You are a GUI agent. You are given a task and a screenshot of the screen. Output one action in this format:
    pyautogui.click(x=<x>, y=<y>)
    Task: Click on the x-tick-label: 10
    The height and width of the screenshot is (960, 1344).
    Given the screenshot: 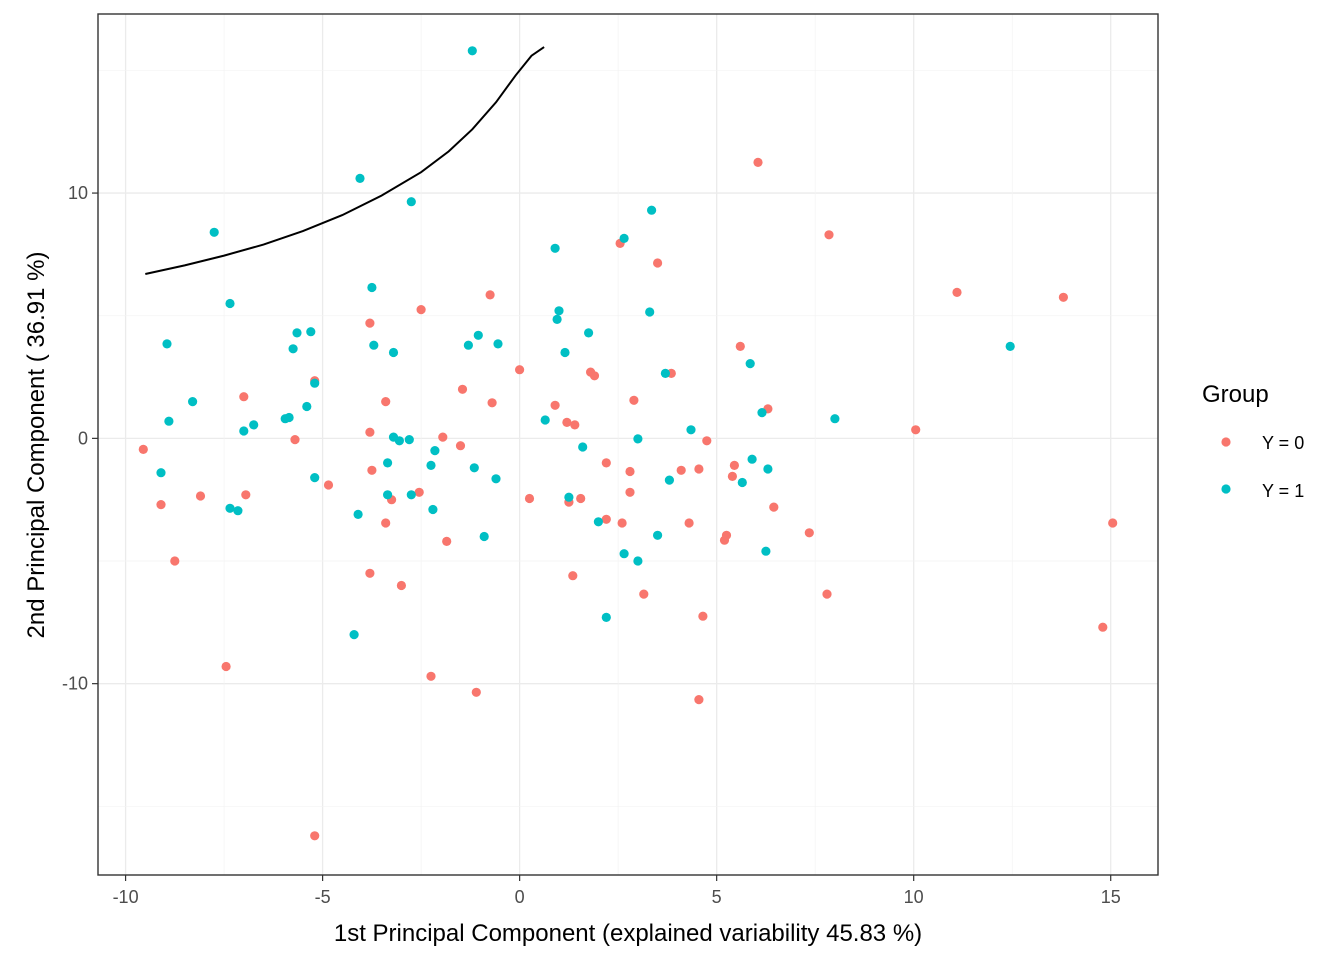 What is the action you would take?
    pyautogui.click(x=914, y=897)
    